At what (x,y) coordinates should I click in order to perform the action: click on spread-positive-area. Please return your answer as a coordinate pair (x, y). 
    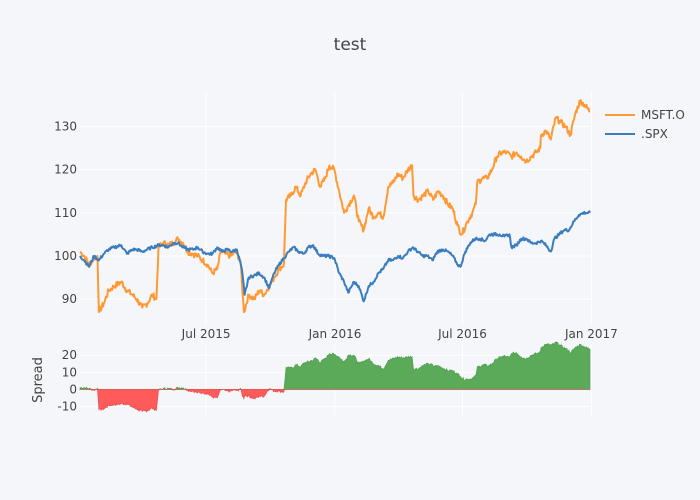
    Looking at the image, I should click on (335, 365).